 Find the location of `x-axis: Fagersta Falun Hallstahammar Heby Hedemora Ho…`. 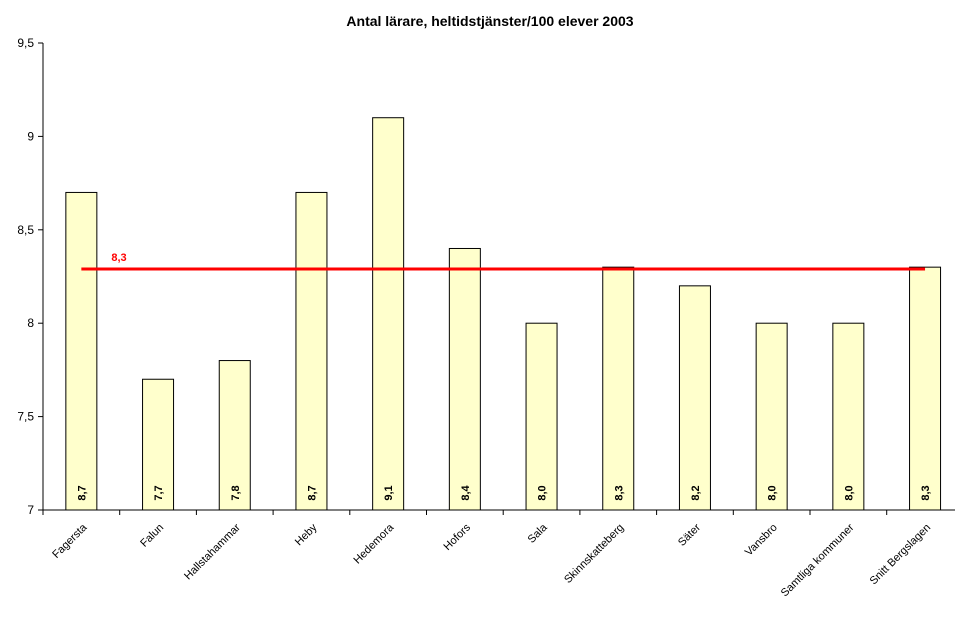

x-axis: Fagersta Falun Hallstahammar Heby Hedemora Ho… is located at coordinates (498, 554).